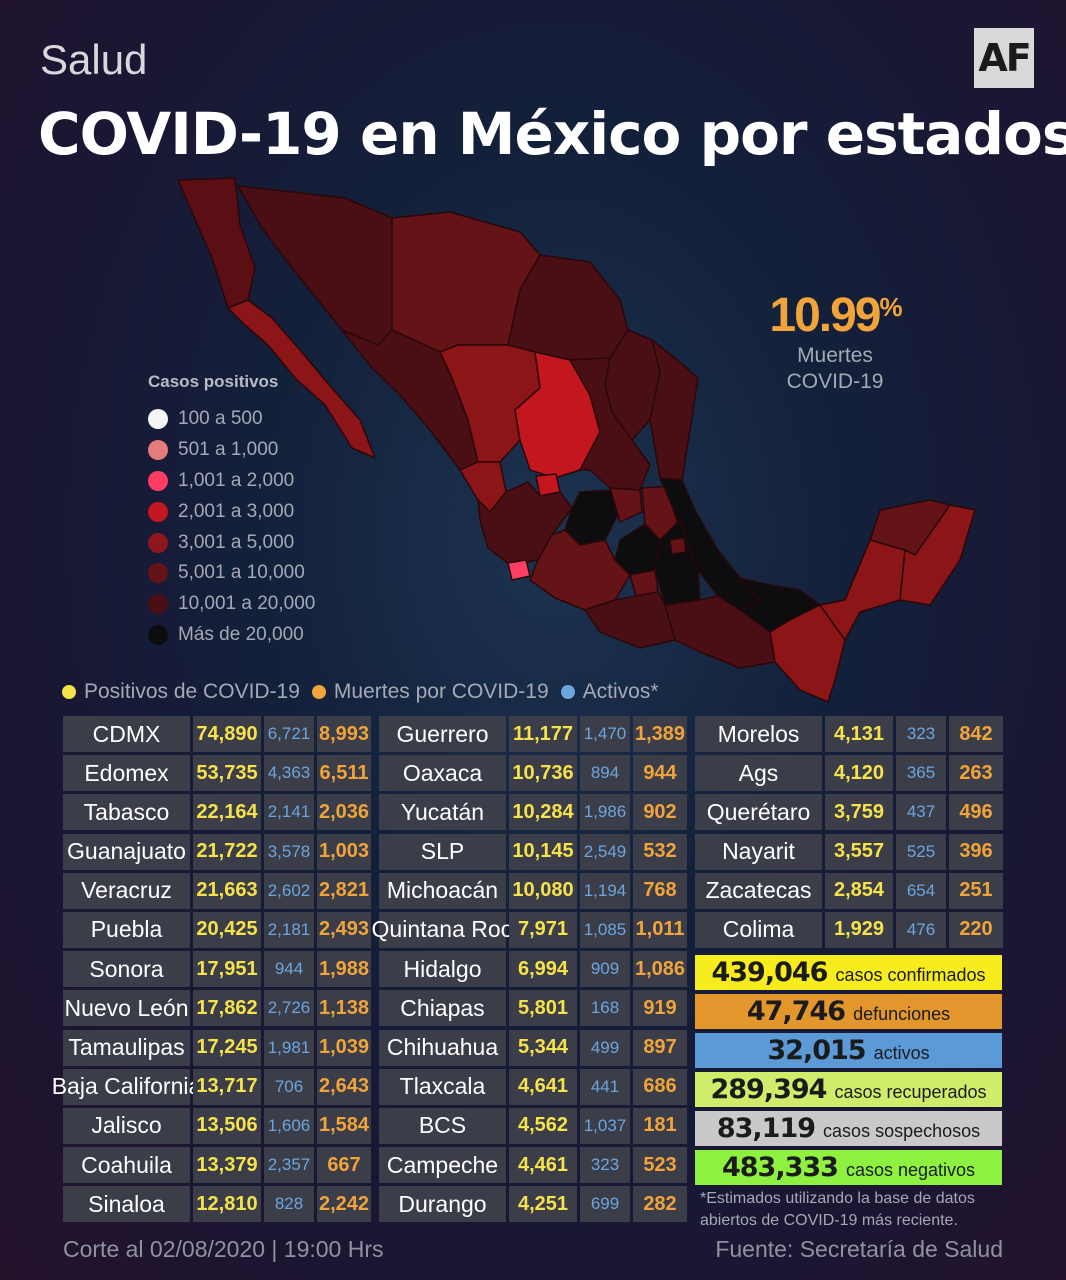  Describe the element at coordinates (289, 969) in the screenshot. I see `active-count: 944` at that location.